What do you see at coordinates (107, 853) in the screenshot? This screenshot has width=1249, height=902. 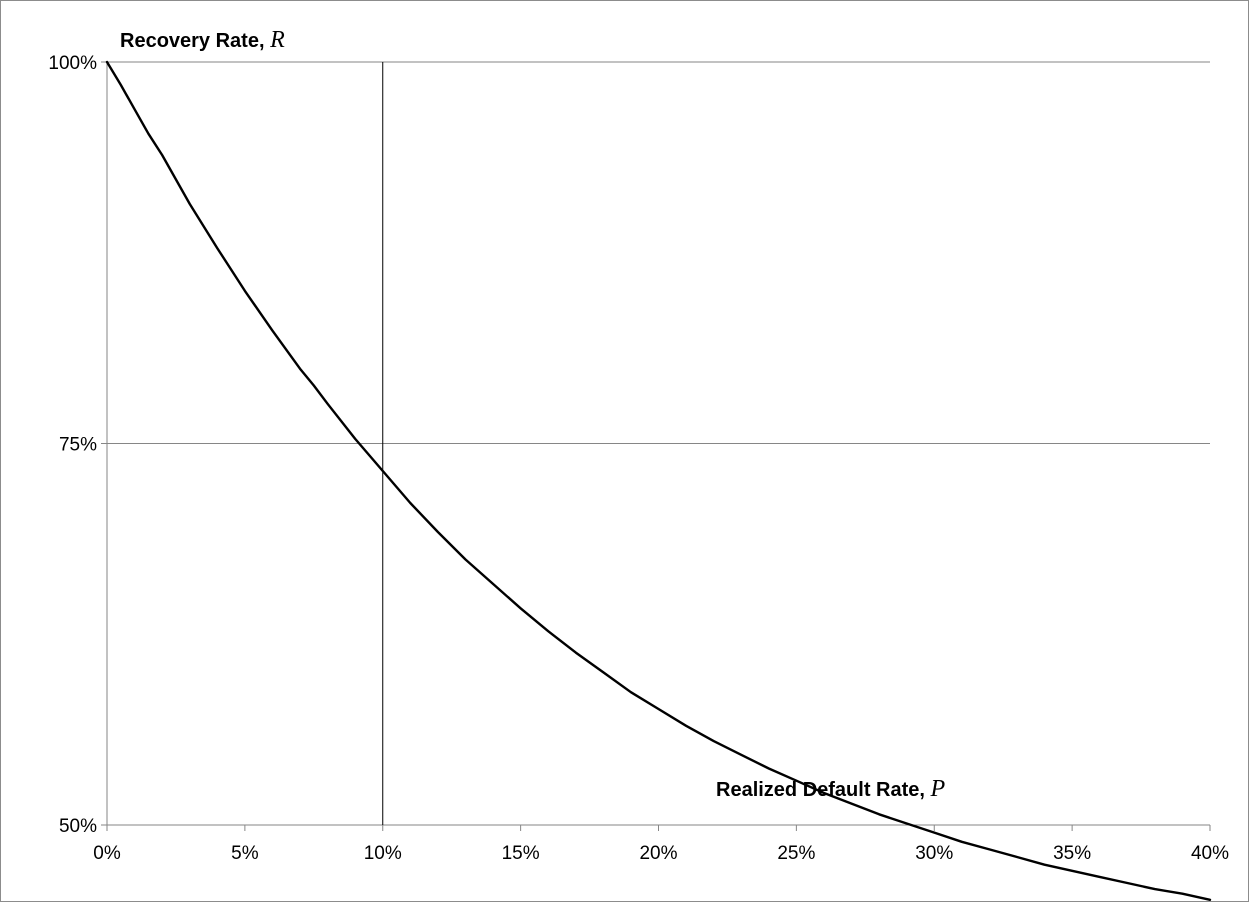 I see `x-tick-label-0: 0%` at bounding box center [107, 853].